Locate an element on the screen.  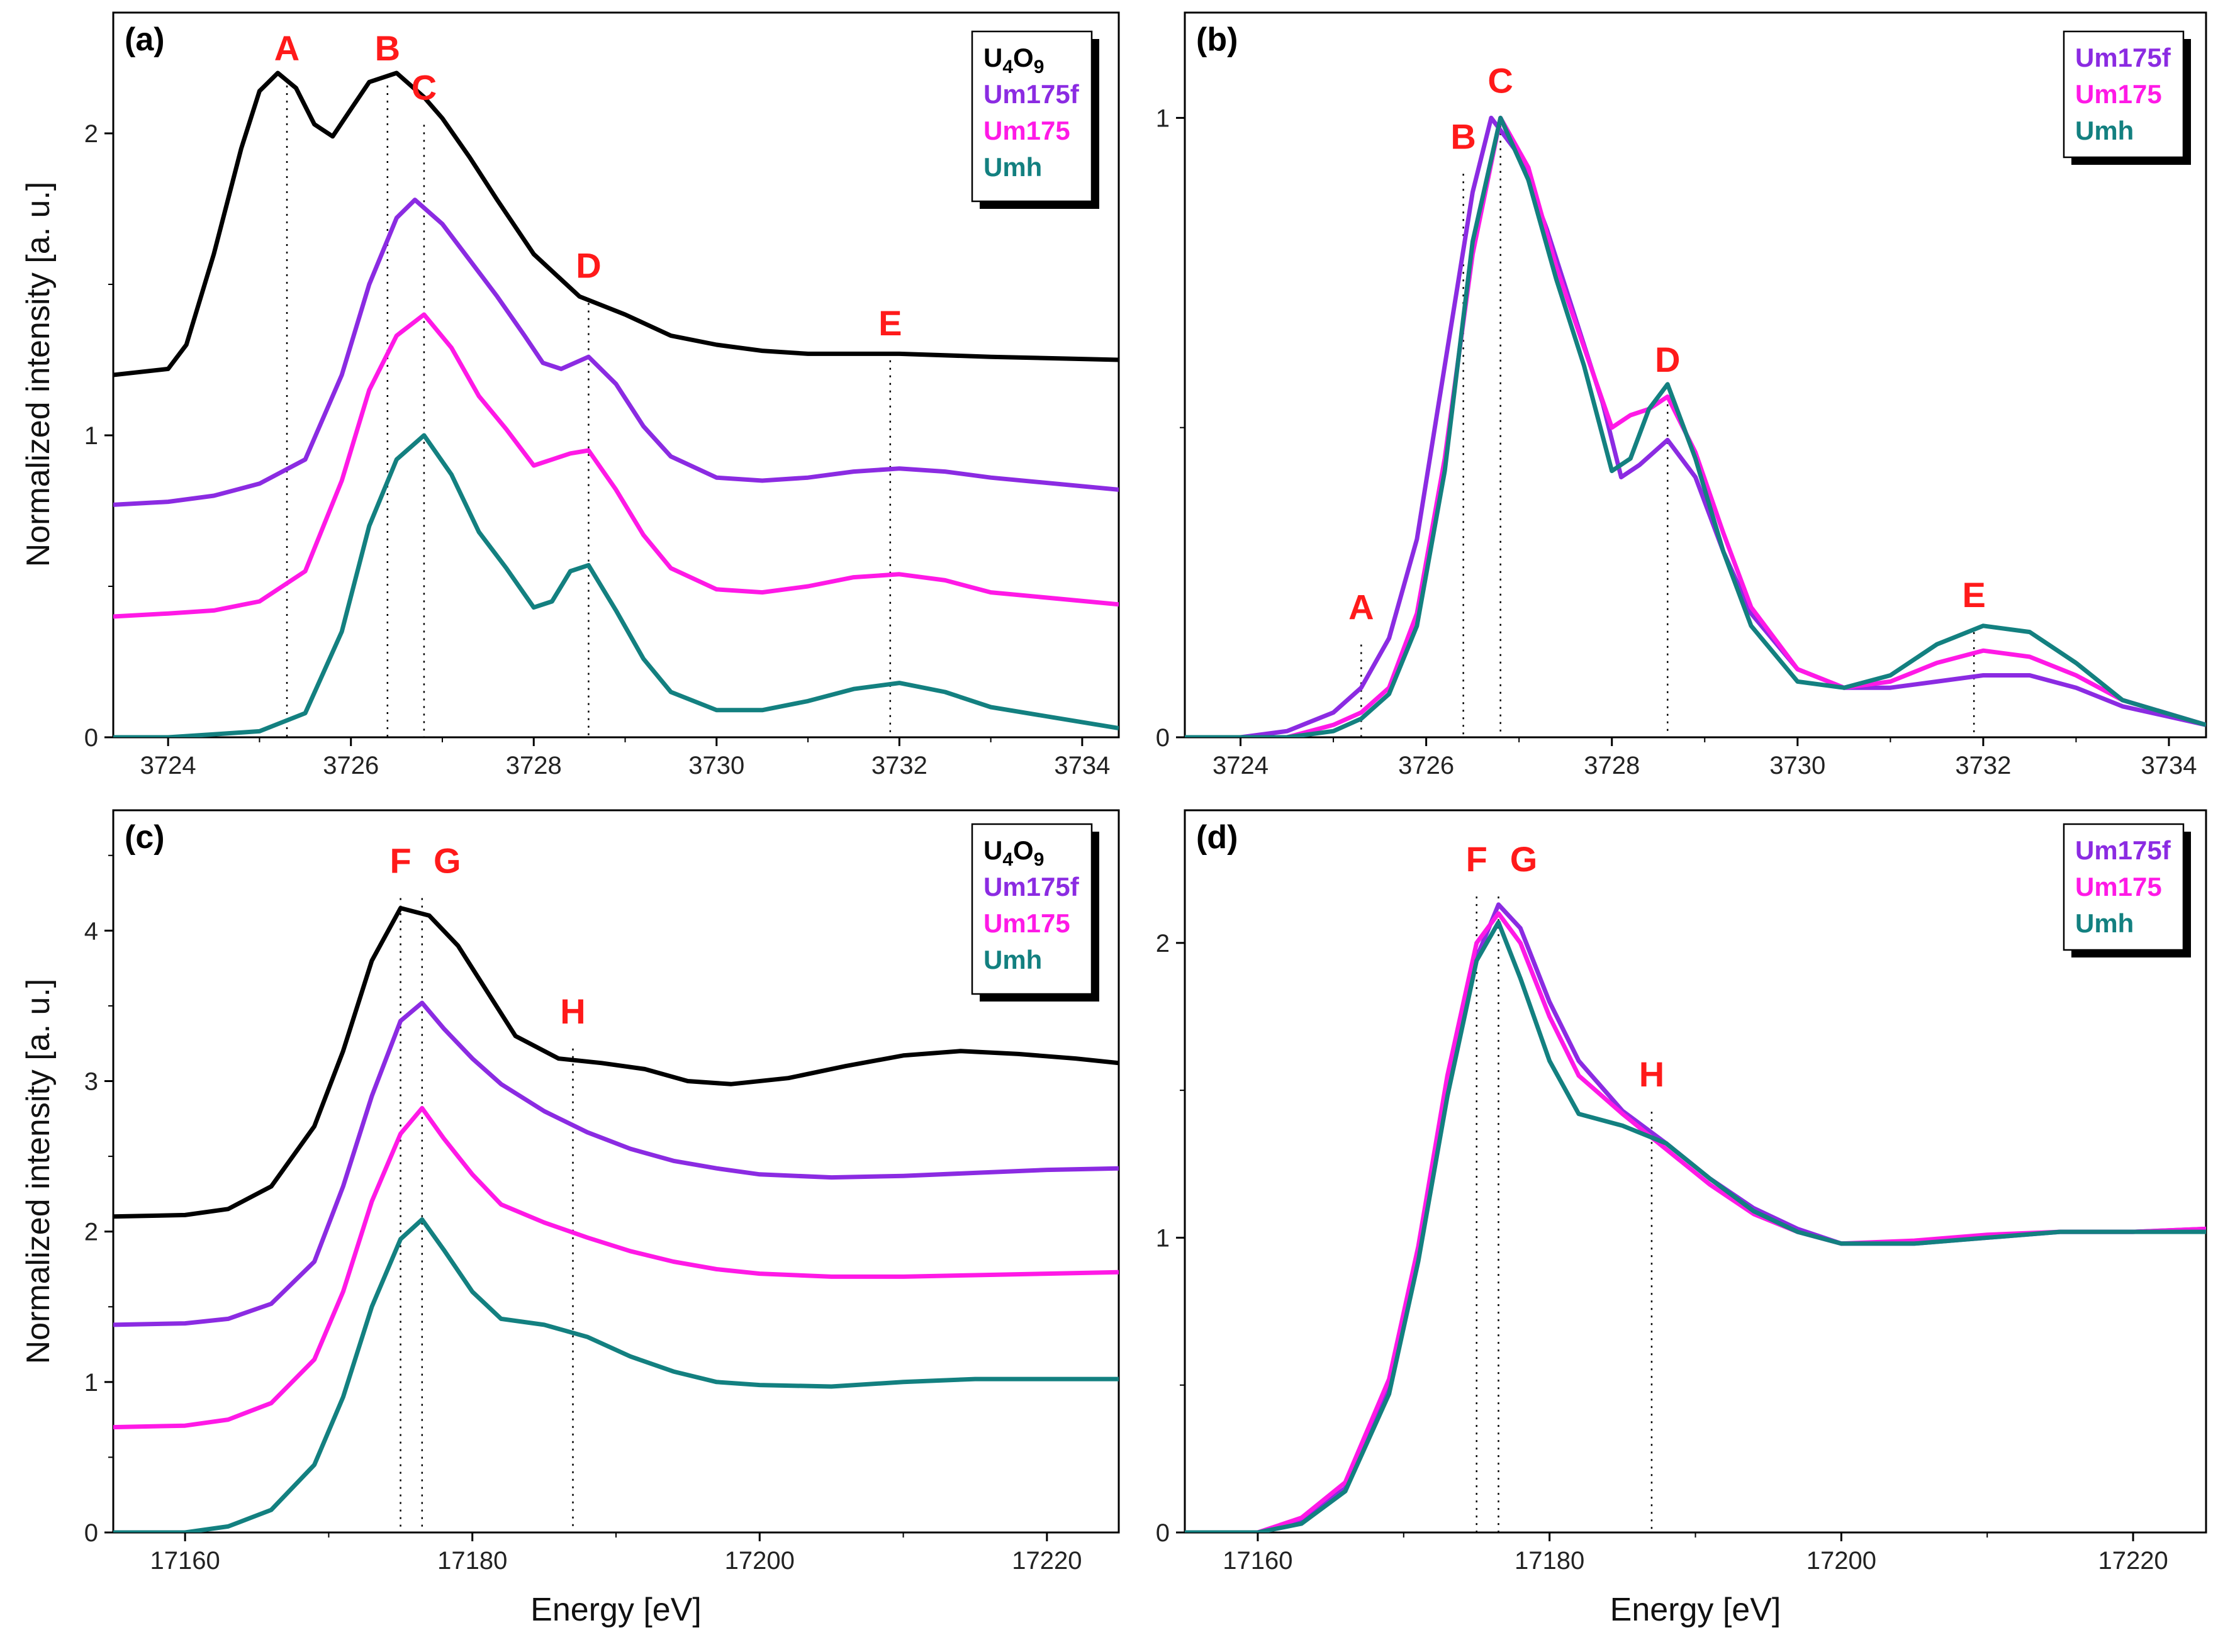
panel-label: (b) is located at coordinates (1217, 39).